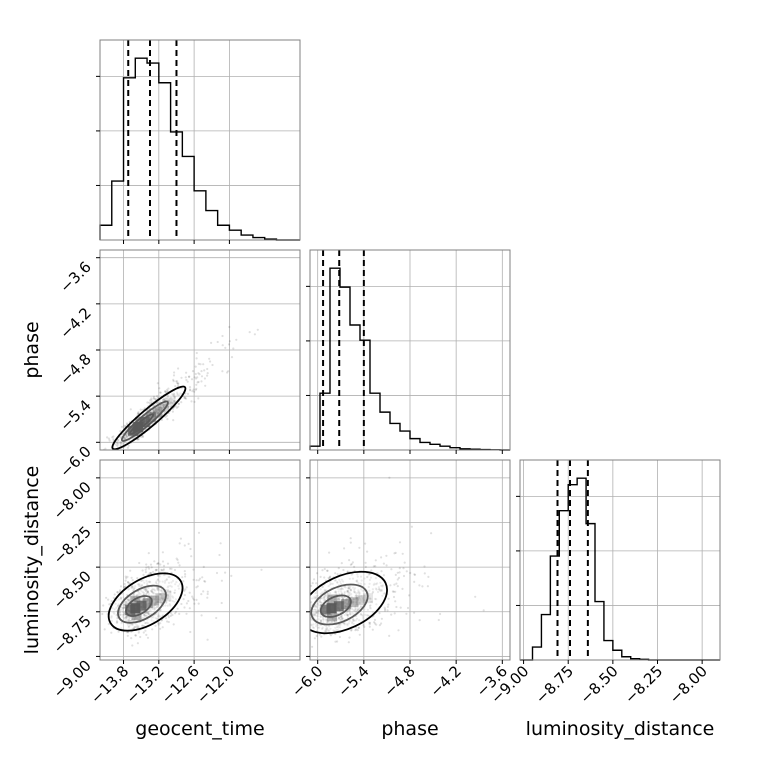 The width and height of the screenshot is (760, 760). I want to click on x-axis-label-geocent-time: geocent_time, so click(199, 729).